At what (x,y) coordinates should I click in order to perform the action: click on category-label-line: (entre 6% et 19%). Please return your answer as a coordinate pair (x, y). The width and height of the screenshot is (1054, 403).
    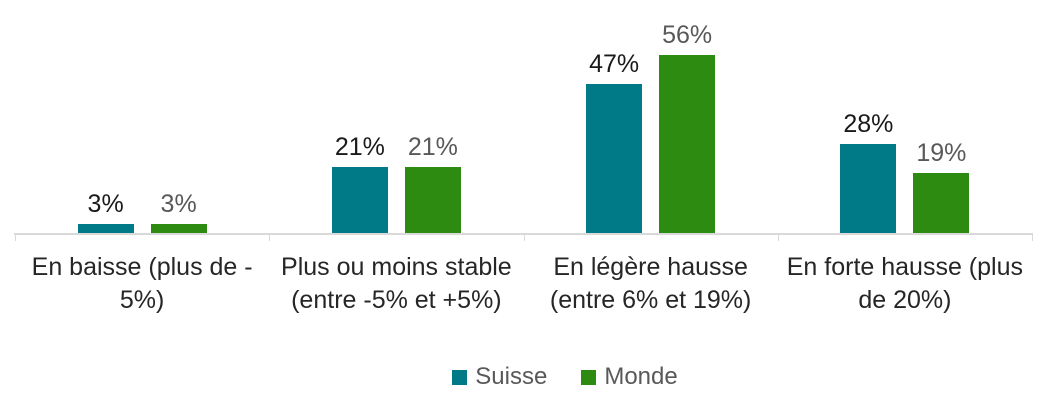
    Looking at the image, I should click on (650, 300).